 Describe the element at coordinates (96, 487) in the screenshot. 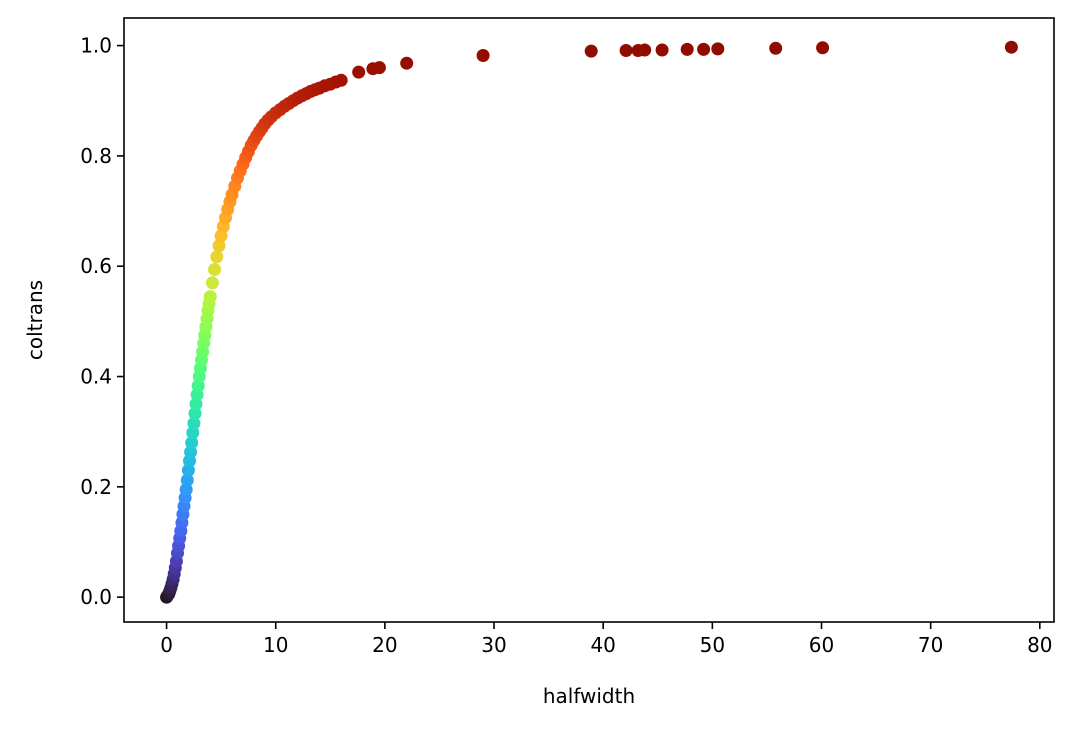

I see `y-tick-label: 0.2` at that location.